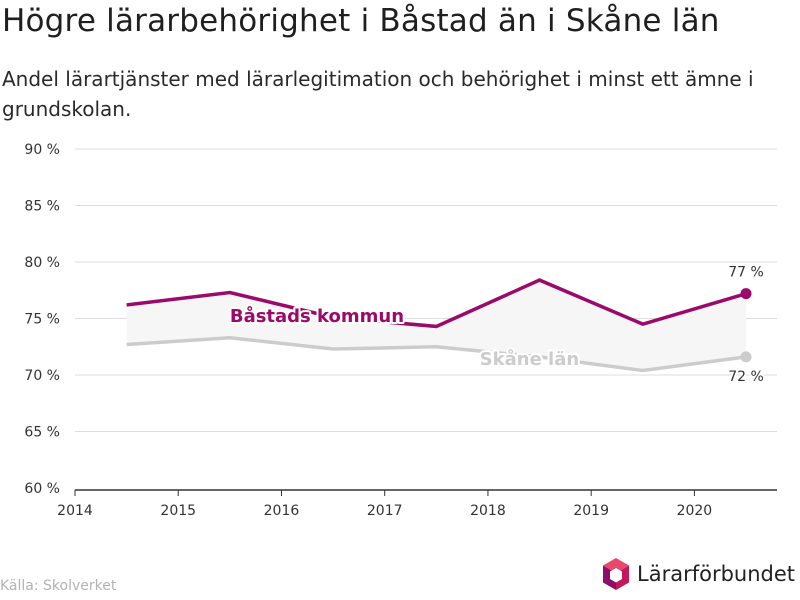 The width and height of the screenshot is (800, 600). I want to click on y-tick-label: 85 %, so click(42, 207).